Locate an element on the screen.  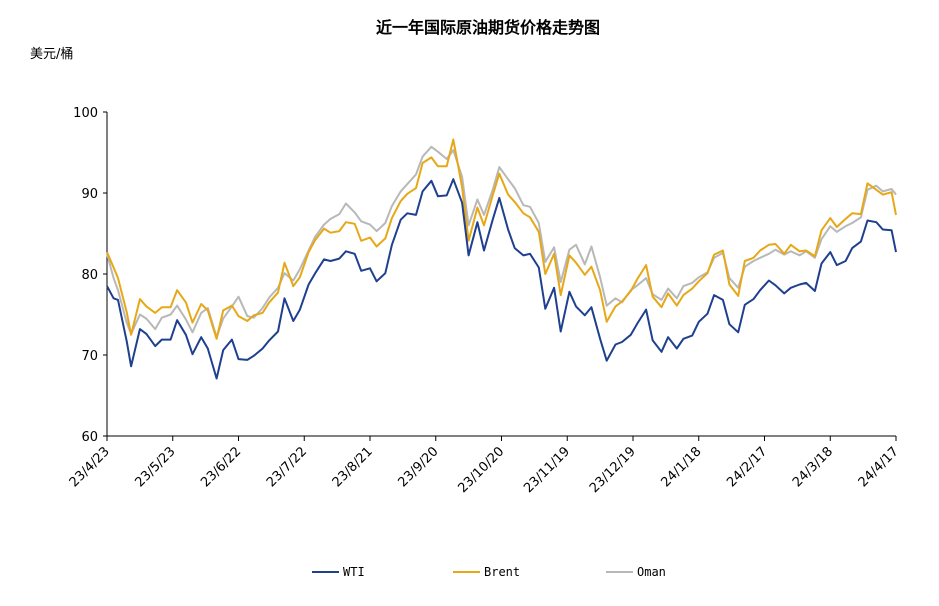
x-tick-label: 24/3/18 is located at coordinates (813, 467).